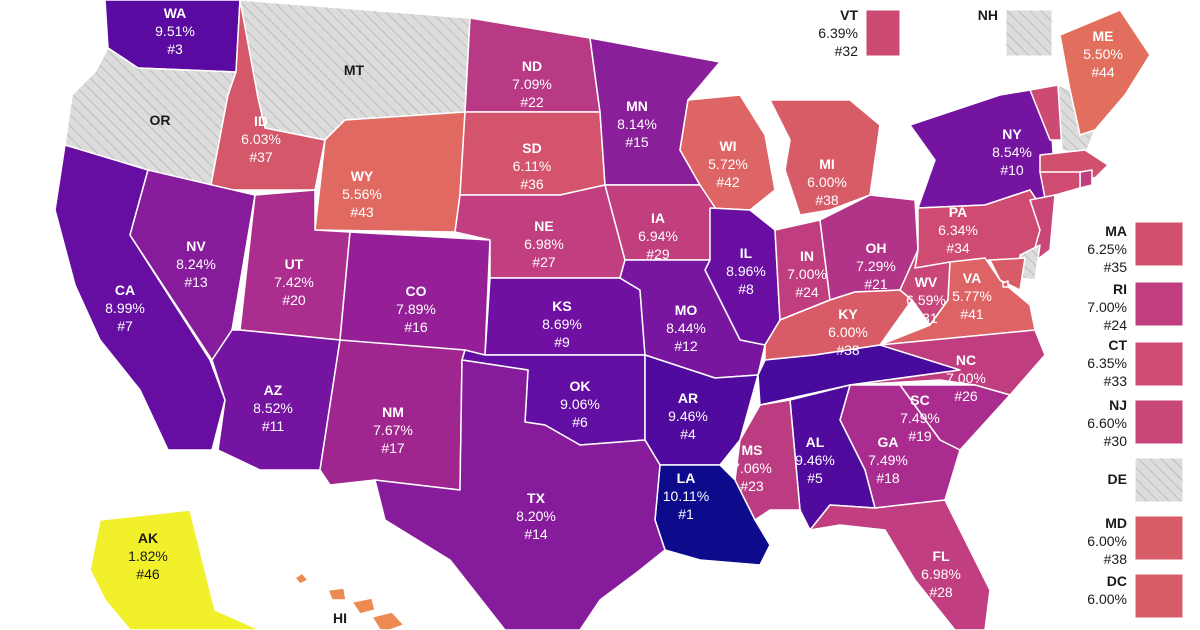 The width and height of the screenshot is (1200, 630). I want to click on label-ca: CA 8.99% #7, so click(125, 308).